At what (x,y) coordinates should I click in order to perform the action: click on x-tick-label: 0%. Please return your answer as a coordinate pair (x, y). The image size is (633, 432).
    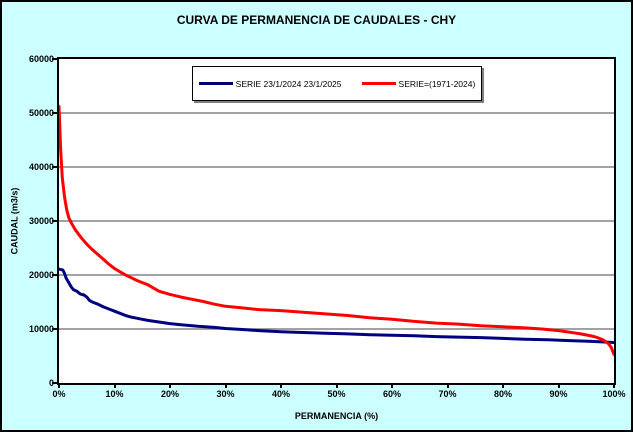
    Looking at the image, I should click on (59, 394).